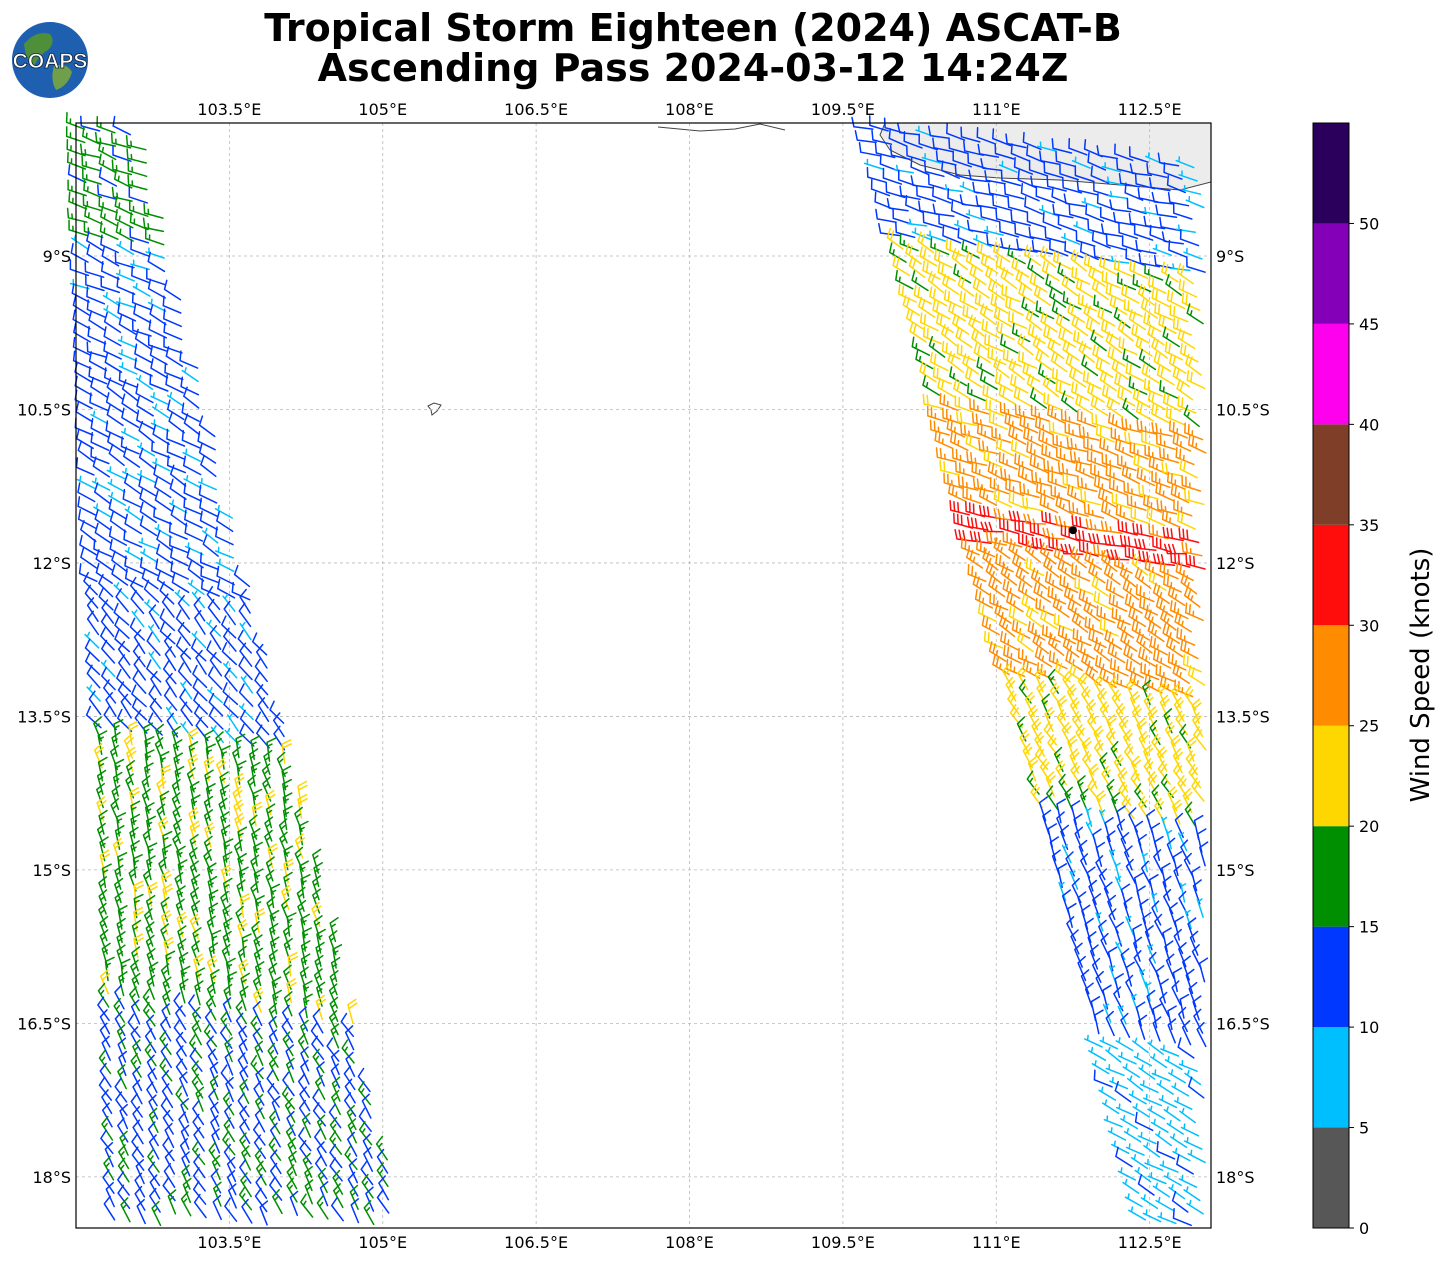 This screenshot has width=1449, height=1264. What do you see at coordinates (44, 409) in the screenshot?
I see `lat-tick-label: 10.5°S` at bounding box center [44, 409].